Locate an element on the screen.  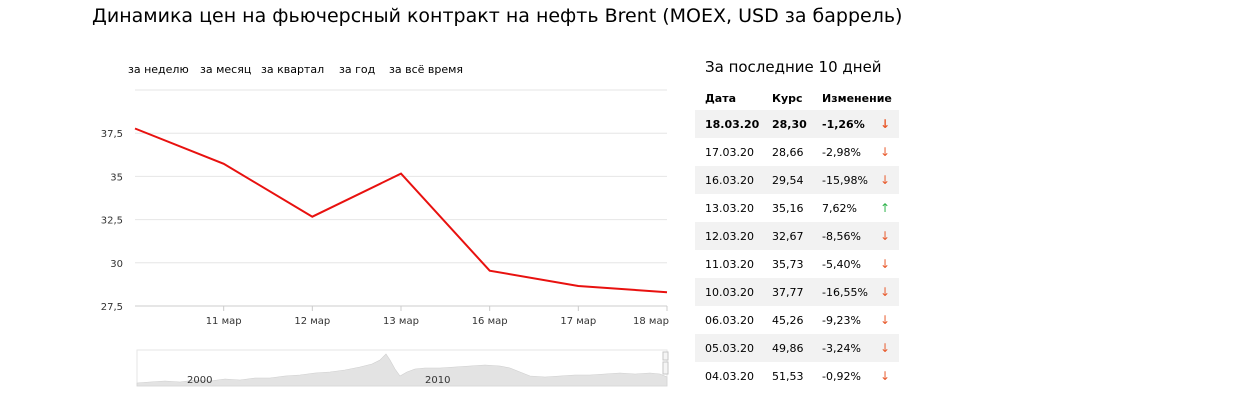
table-row: 06.03.20 45,26 -9,23% ↓ is located at coordinates (797, 320).